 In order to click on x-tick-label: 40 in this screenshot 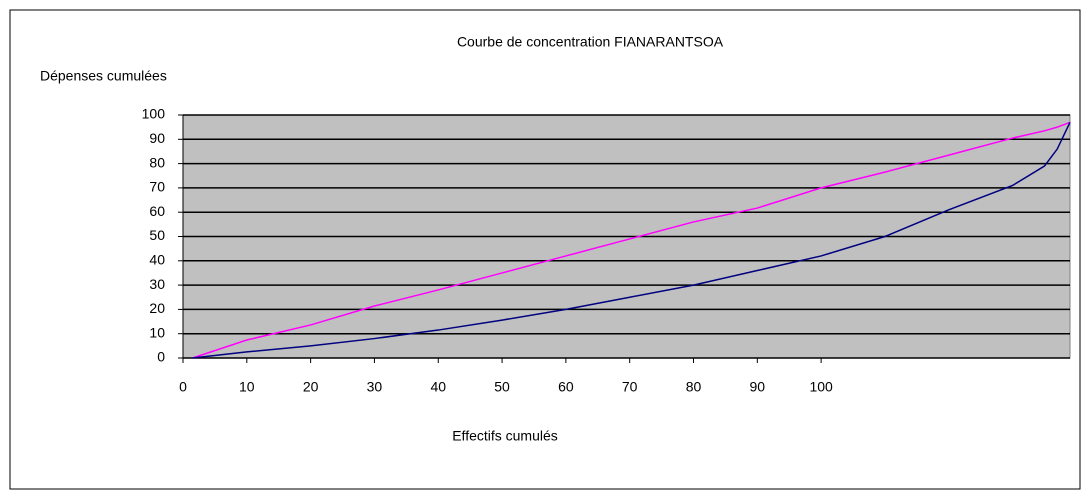, I will do `click(438, 387)`.